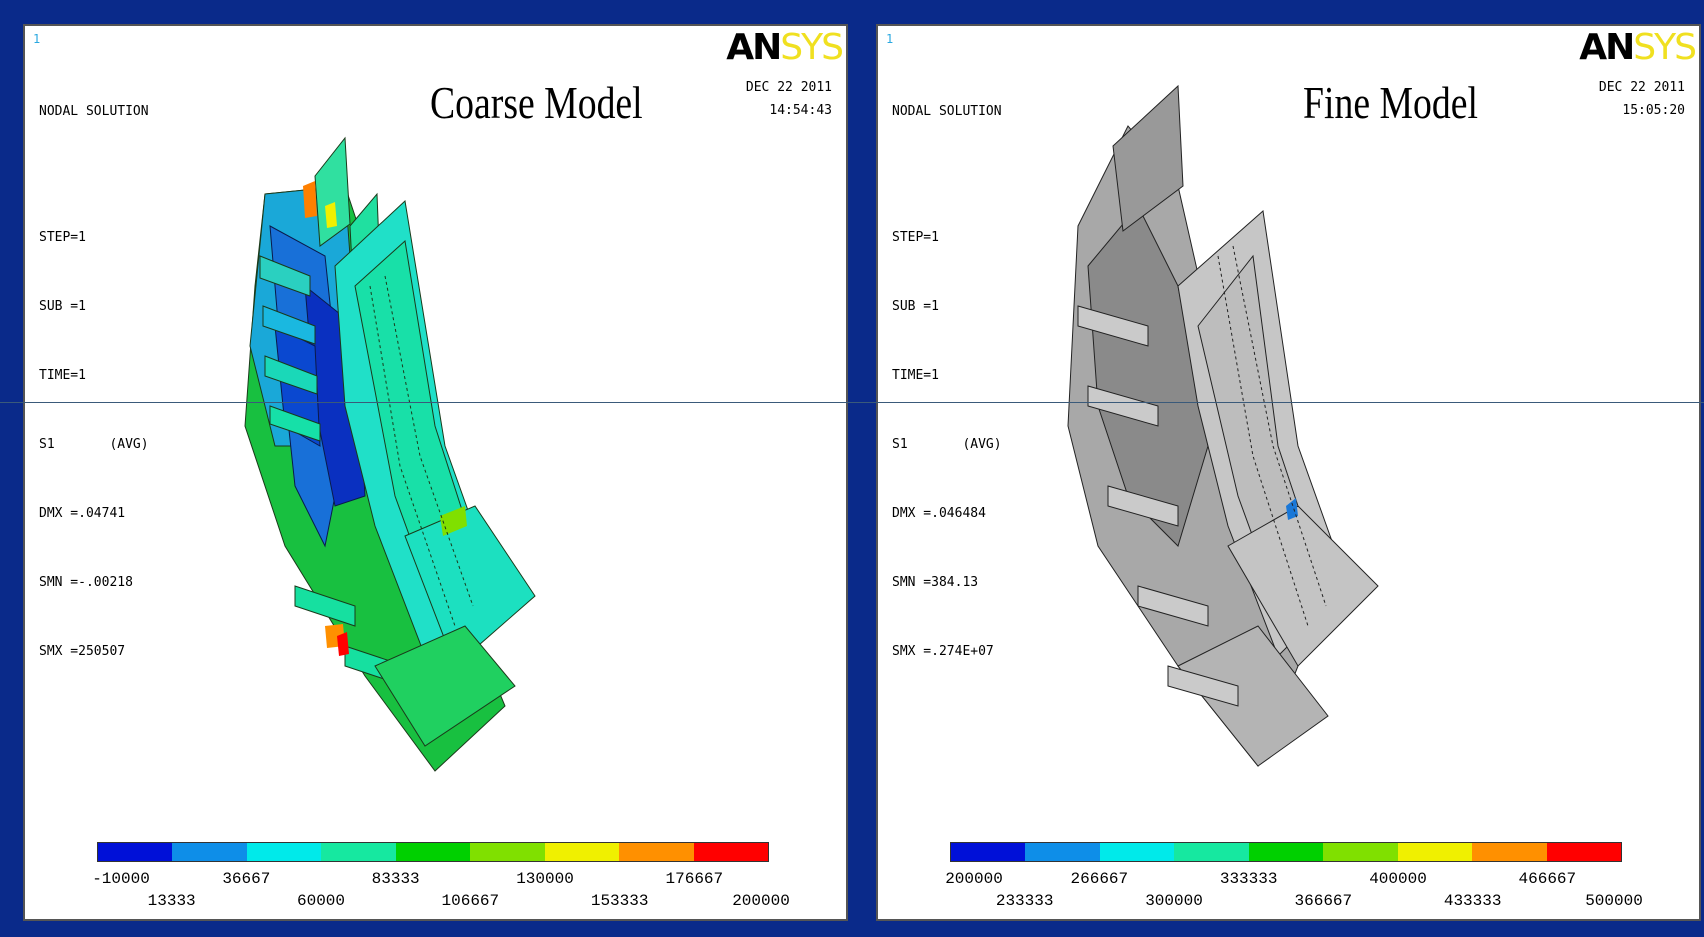 This screenshot has width=1704, height=937. What do you see at coordinates (82, 513) in the screenshot?
I see `info-dmx: DMX =.04741` at bounding box center [82, 513].